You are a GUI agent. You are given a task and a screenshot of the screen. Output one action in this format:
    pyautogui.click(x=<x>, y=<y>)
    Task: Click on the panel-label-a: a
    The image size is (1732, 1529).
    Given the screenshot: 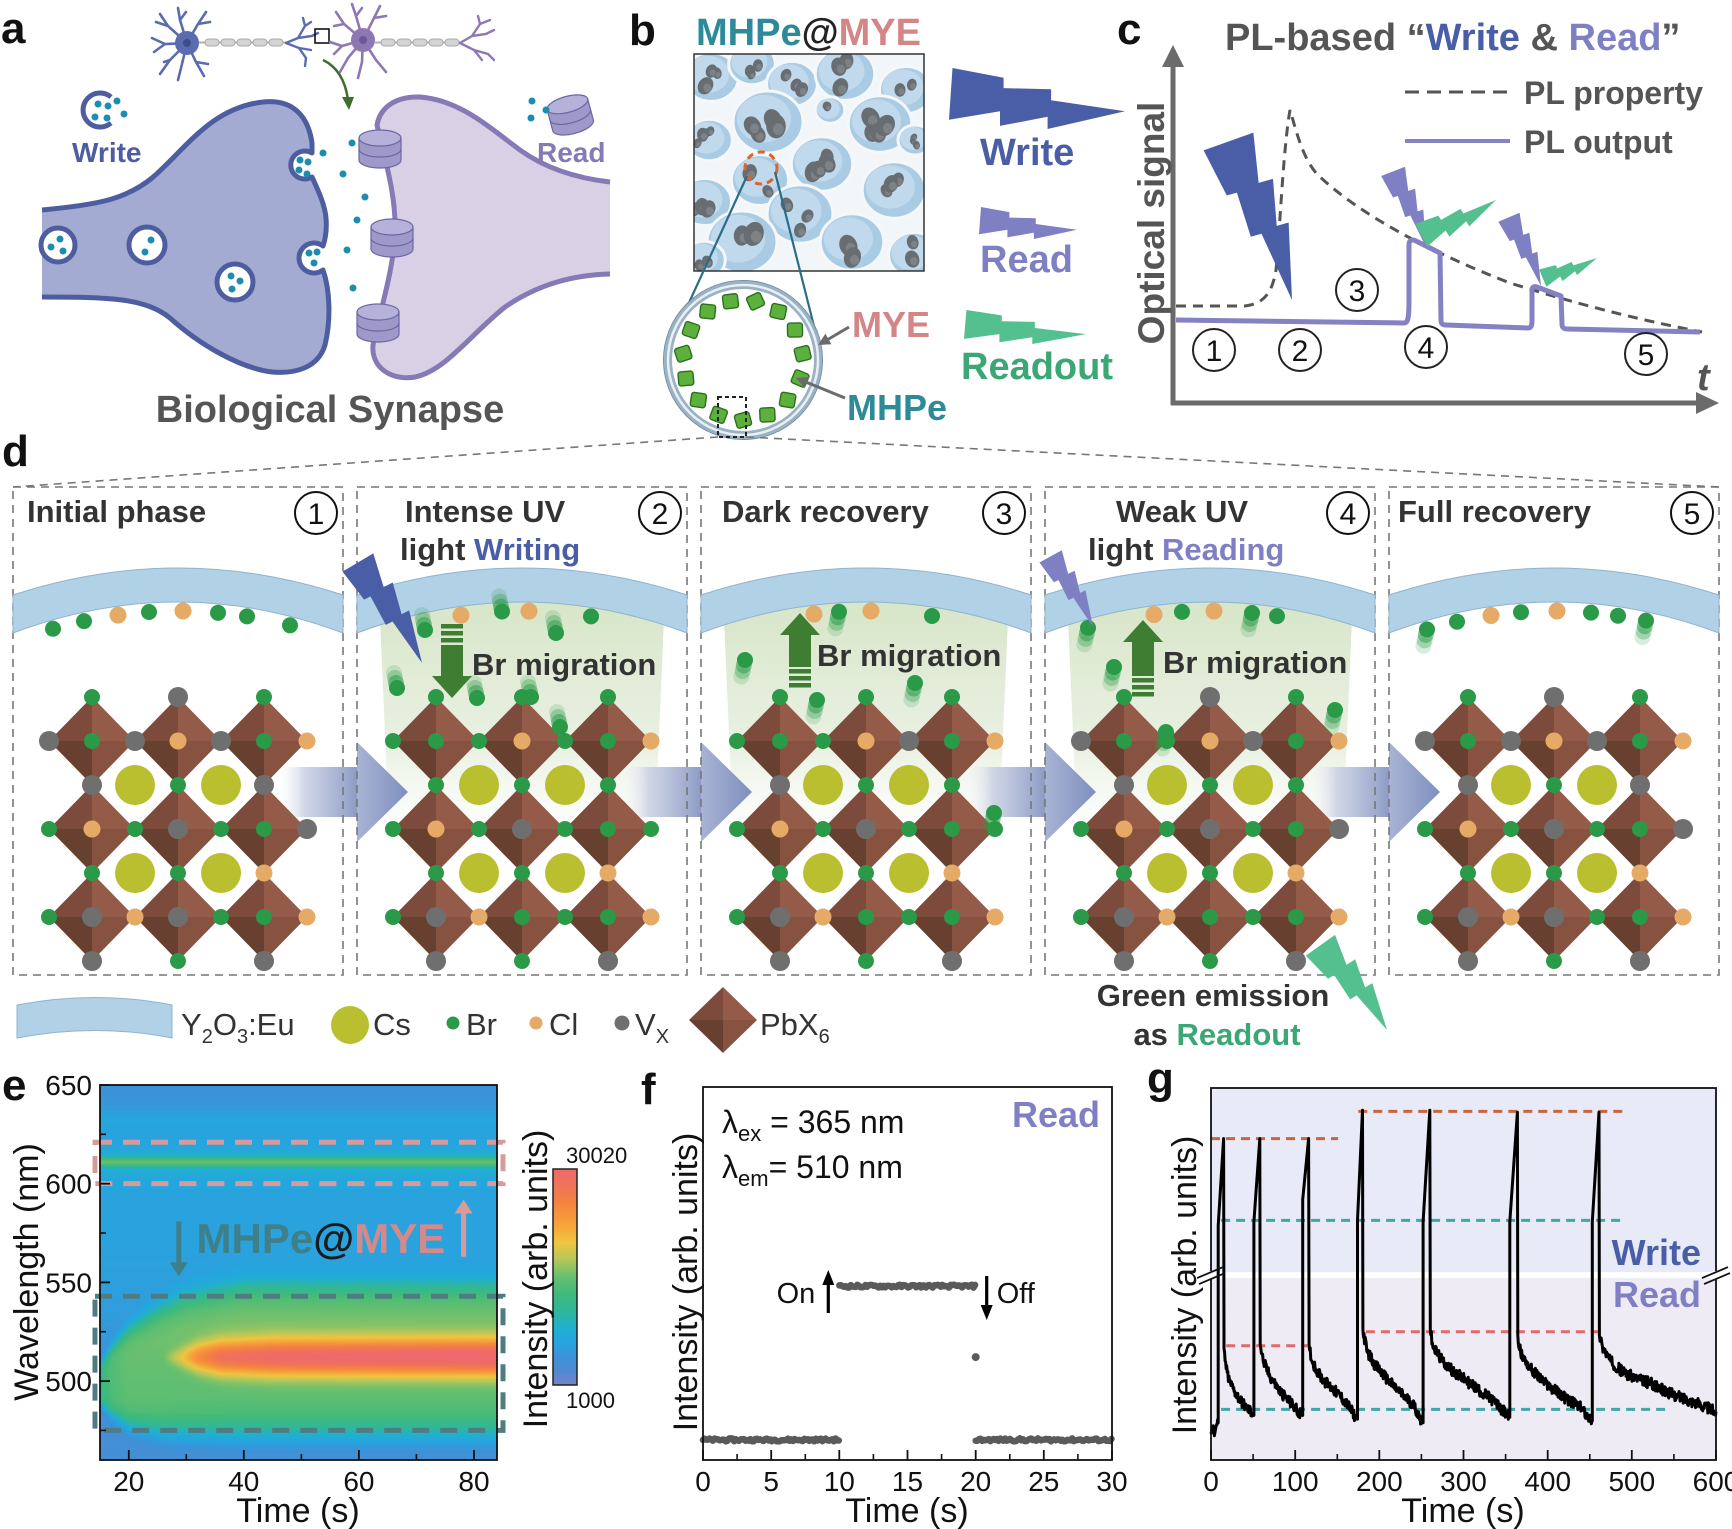 What is the action you would take?
    pyautogui.click(x=13, y=28)
    